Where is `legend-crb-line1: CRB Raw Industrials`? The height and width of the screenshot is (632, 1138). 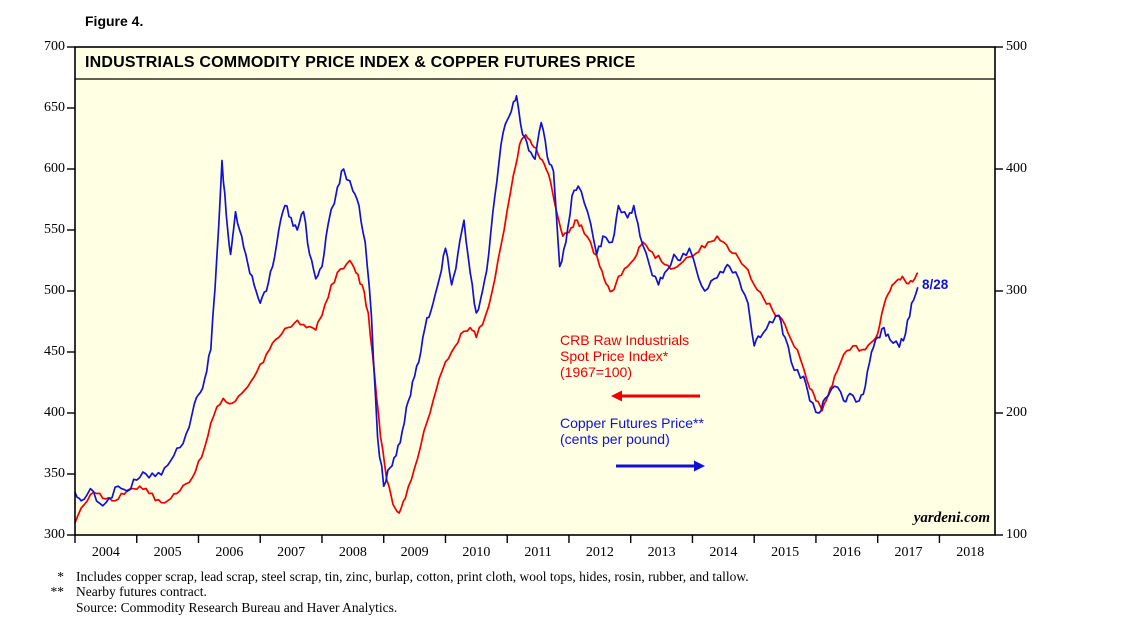 legend-crb-line1: CRB Raw Industrials is located at coordinates (625, 340).